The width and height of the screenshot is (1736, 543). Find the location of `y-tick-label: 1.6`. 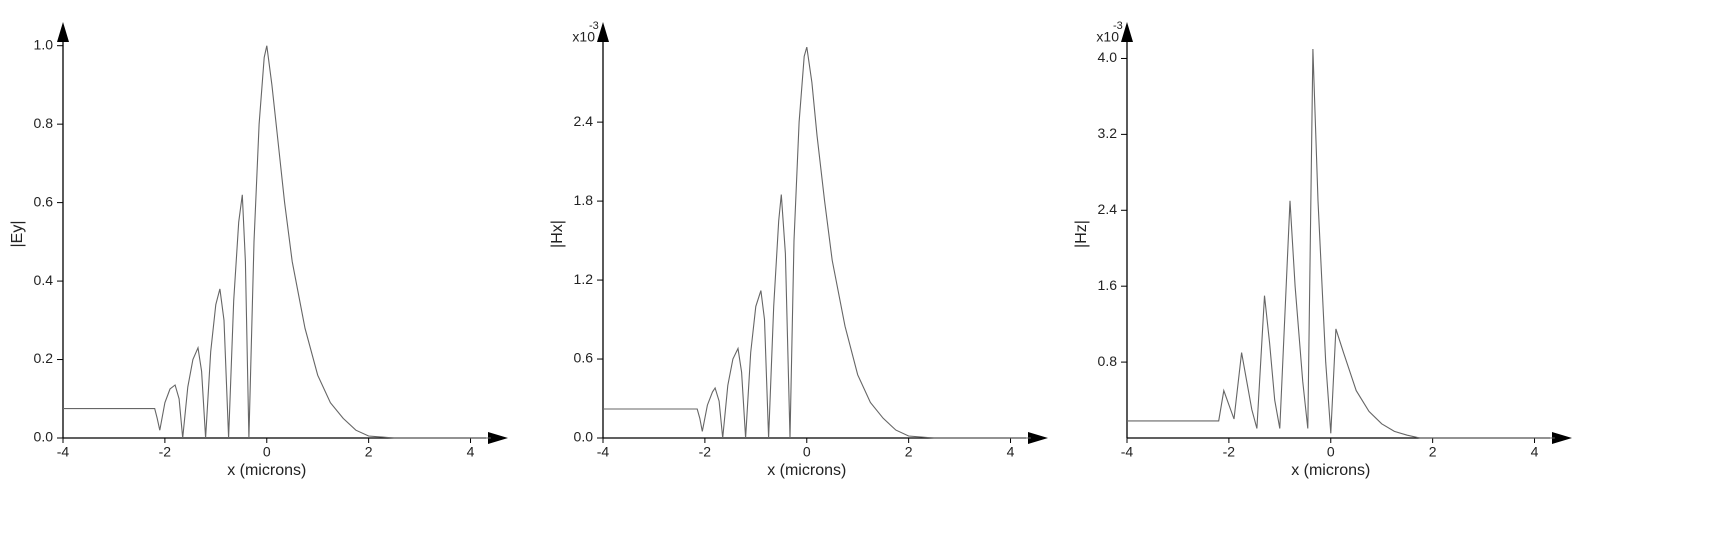

y-tick-label: 1.6 is located at coordinates (1108, 285).